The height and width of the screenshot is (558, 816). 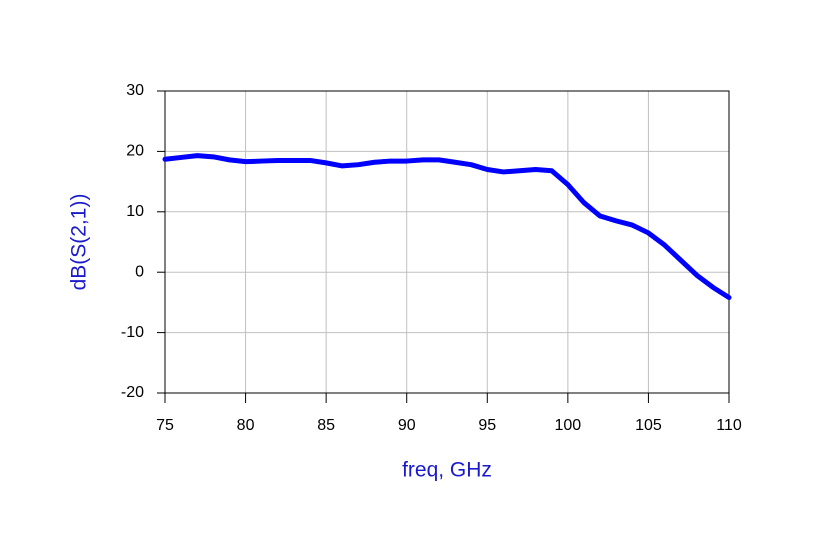 I want to click on y-tick-label: -20, so click(x=132, y=392).